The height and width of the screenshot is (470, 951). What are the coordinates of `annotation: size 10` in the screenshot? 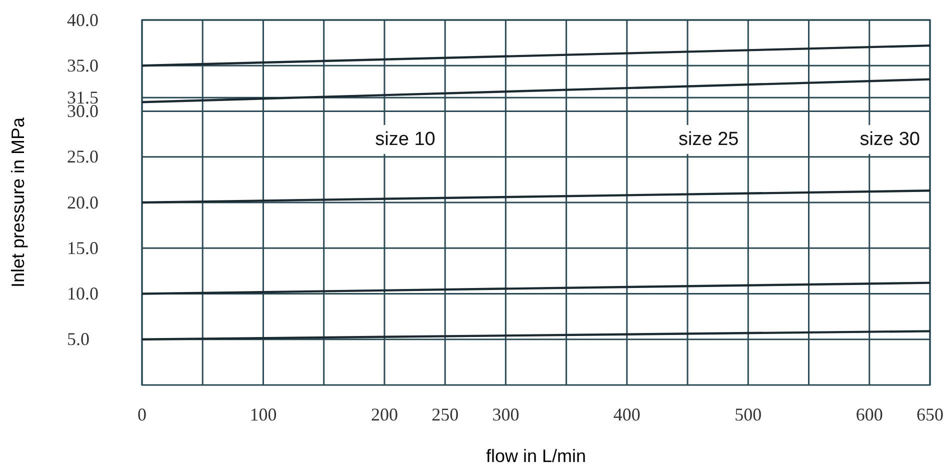 It's located at (405, 139).